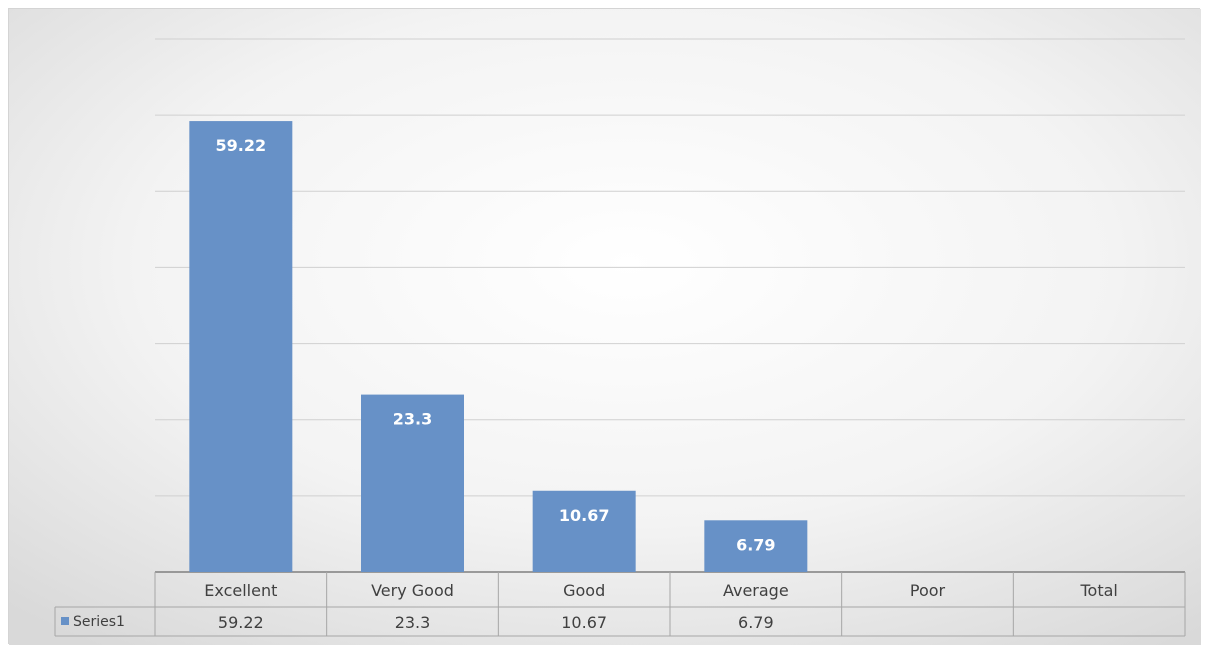 The width and height of the screenshot is (1212, 651). Describe the element at coordinates (756, 590) in the screenshot. I see `category-tick-label: Average` at that location.